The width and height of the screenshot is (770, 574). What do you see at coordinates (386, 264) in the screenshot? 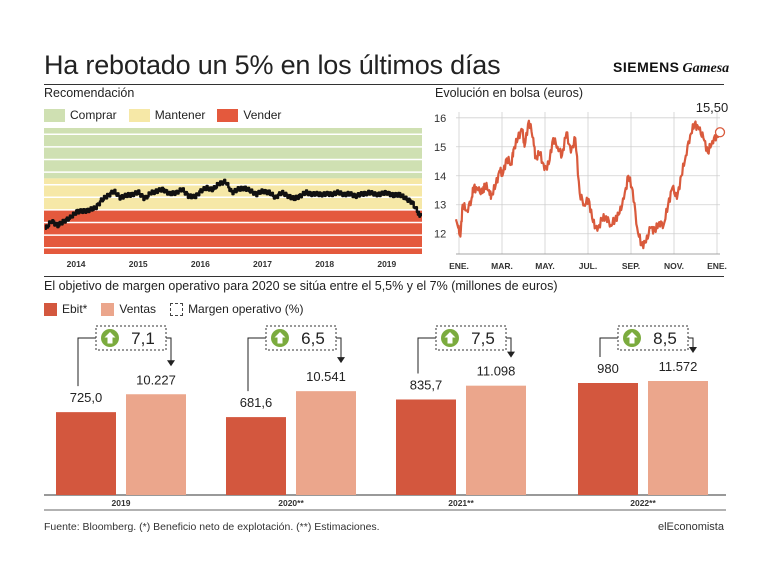
I see `xtick-label-2019: 2019` at bounding box center [386, 264].